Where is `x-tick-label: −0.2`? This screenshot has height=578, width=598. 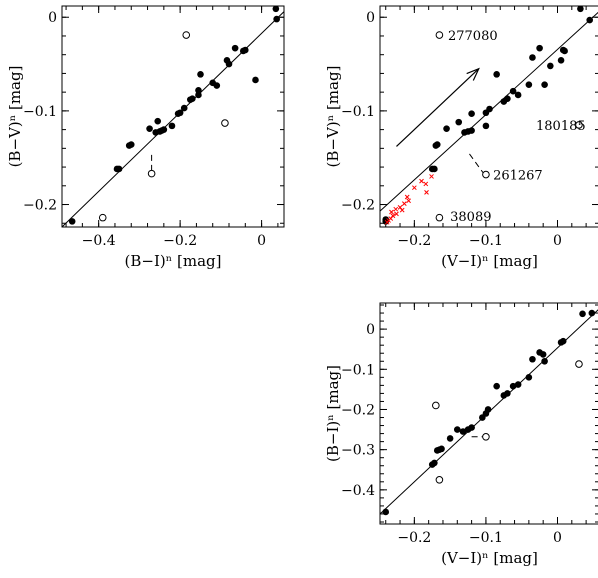
x-tick-label: −0.2 is located at coordinates (414, 538).